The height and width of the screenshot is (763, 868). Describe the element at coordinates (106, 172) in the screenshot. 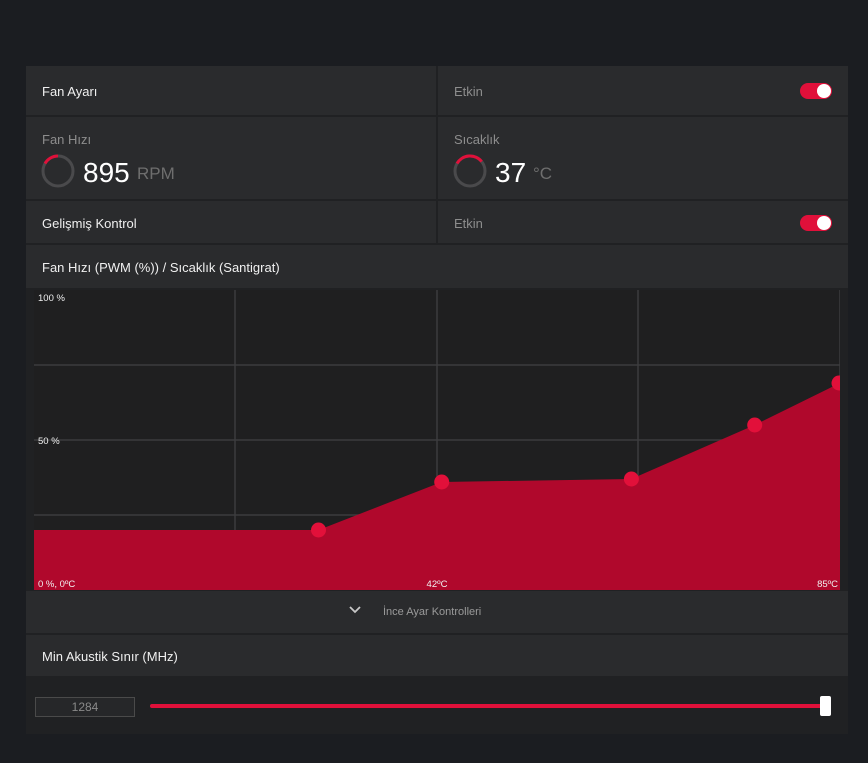

I see `fan-speed-value: 895` at that location.